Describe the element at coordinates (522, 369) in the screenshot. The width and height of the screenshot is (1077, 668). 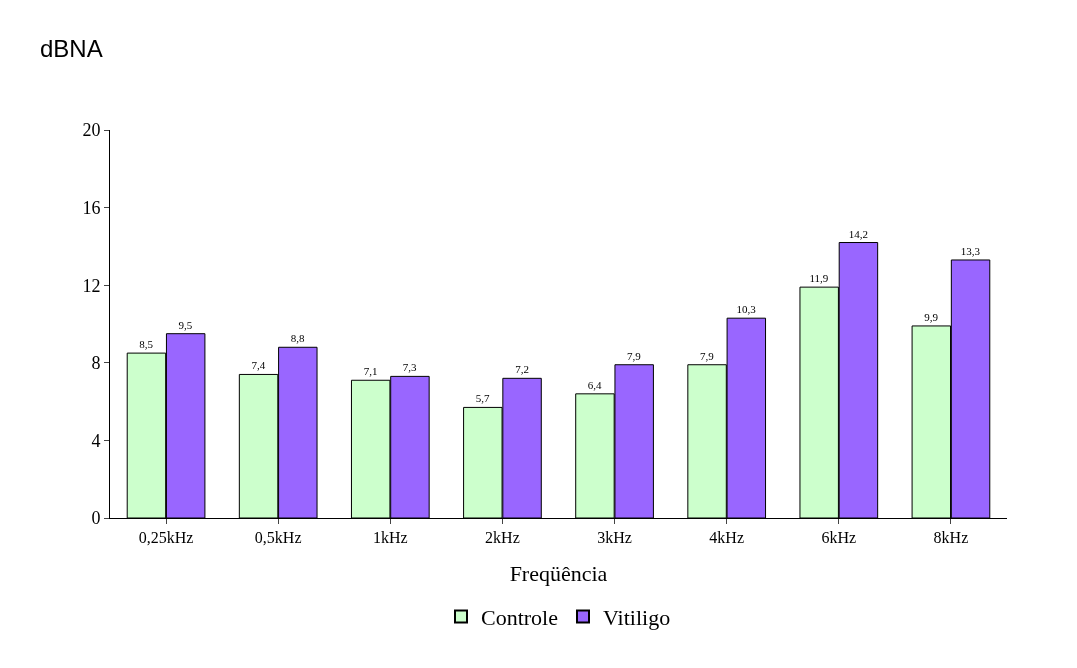
I see `data-label: 7,2` at that location.